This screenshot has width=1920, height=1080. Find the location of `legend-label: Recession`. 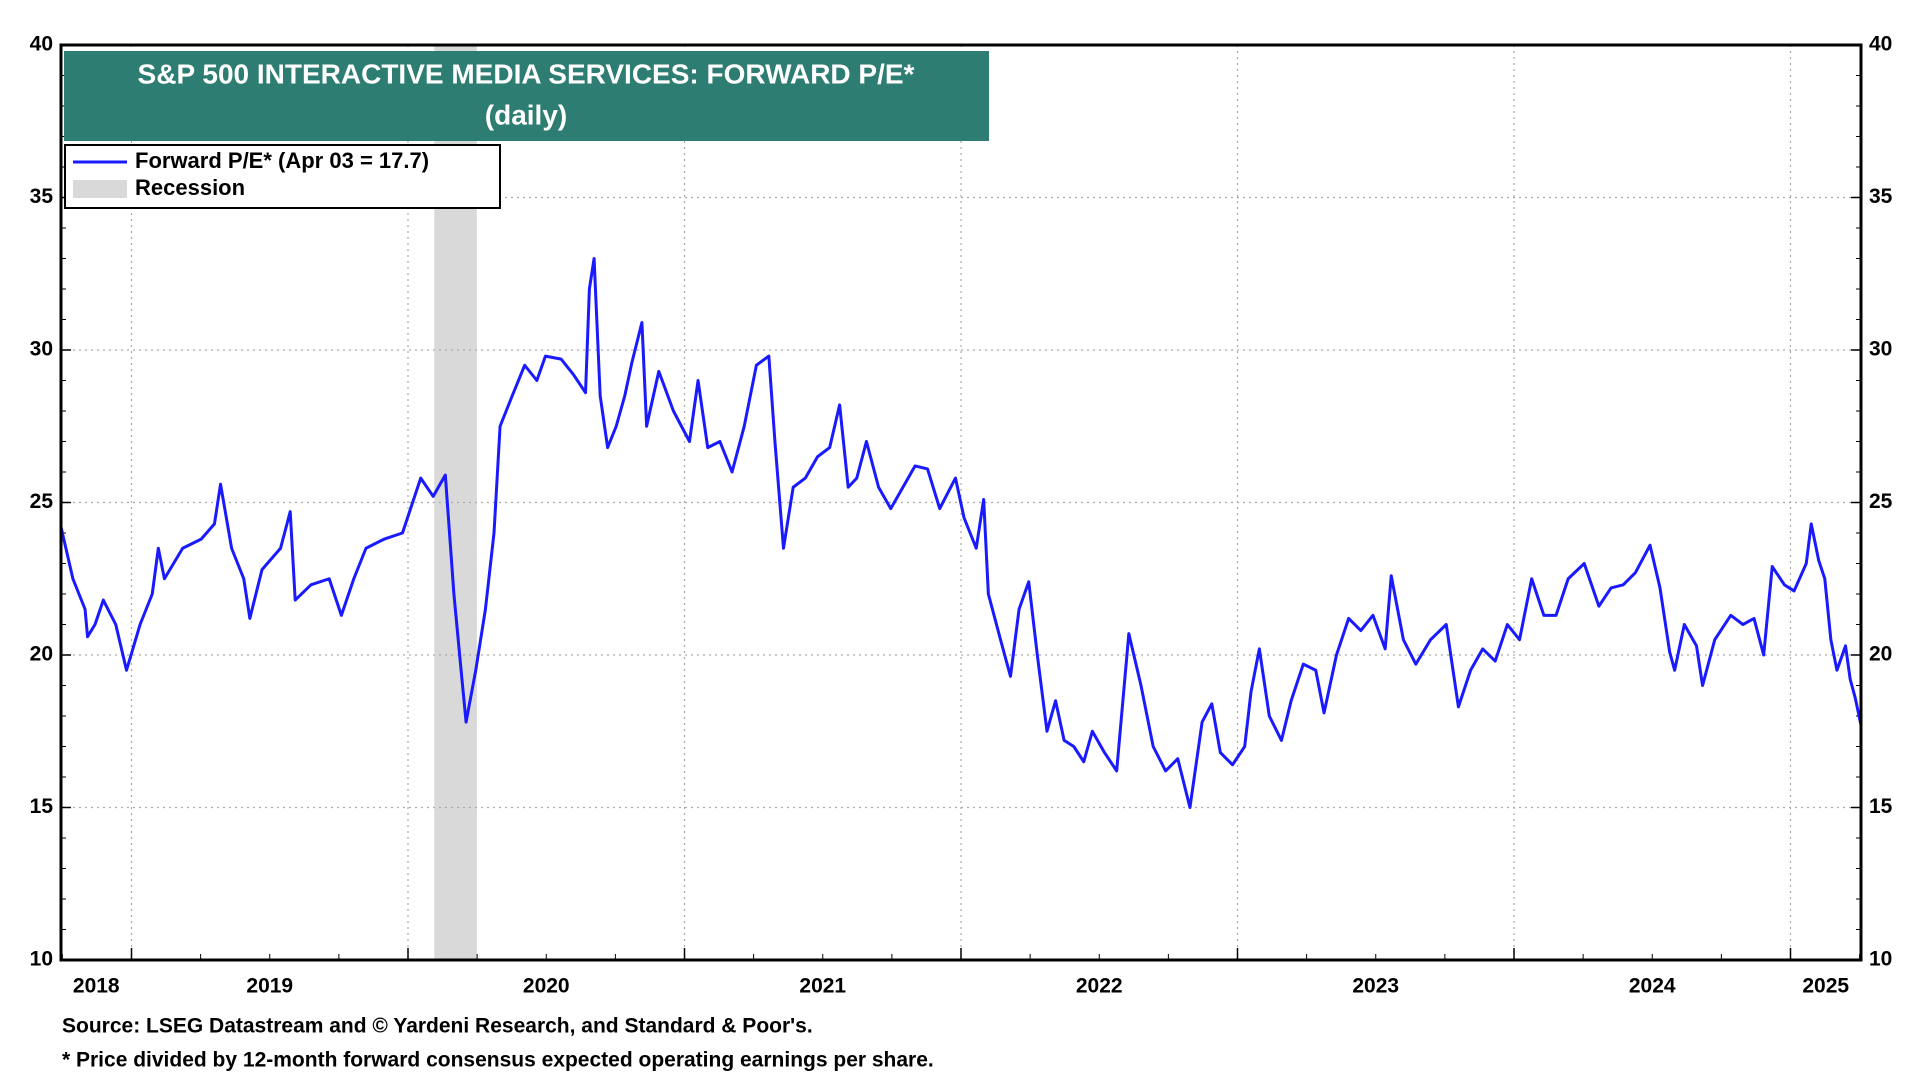

legend-label: Recession is located at coordinates (190, 187).